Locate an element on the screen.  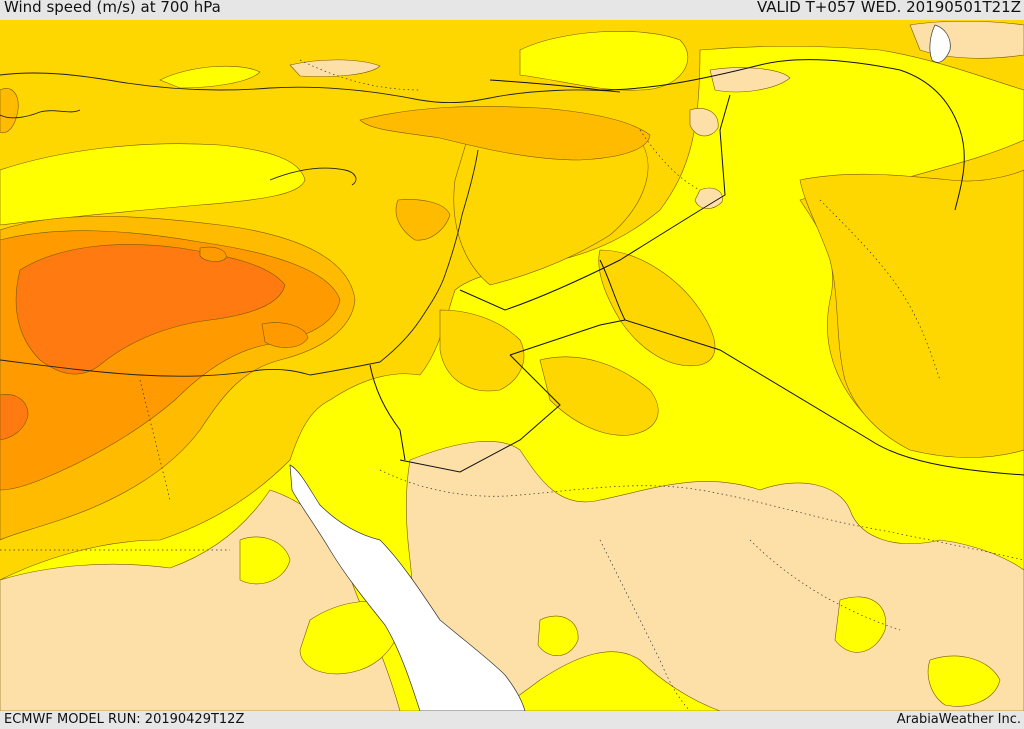
model-run: ECMWF MODEL RUN: 20190429T12Z is located at coordinates (124, 719).